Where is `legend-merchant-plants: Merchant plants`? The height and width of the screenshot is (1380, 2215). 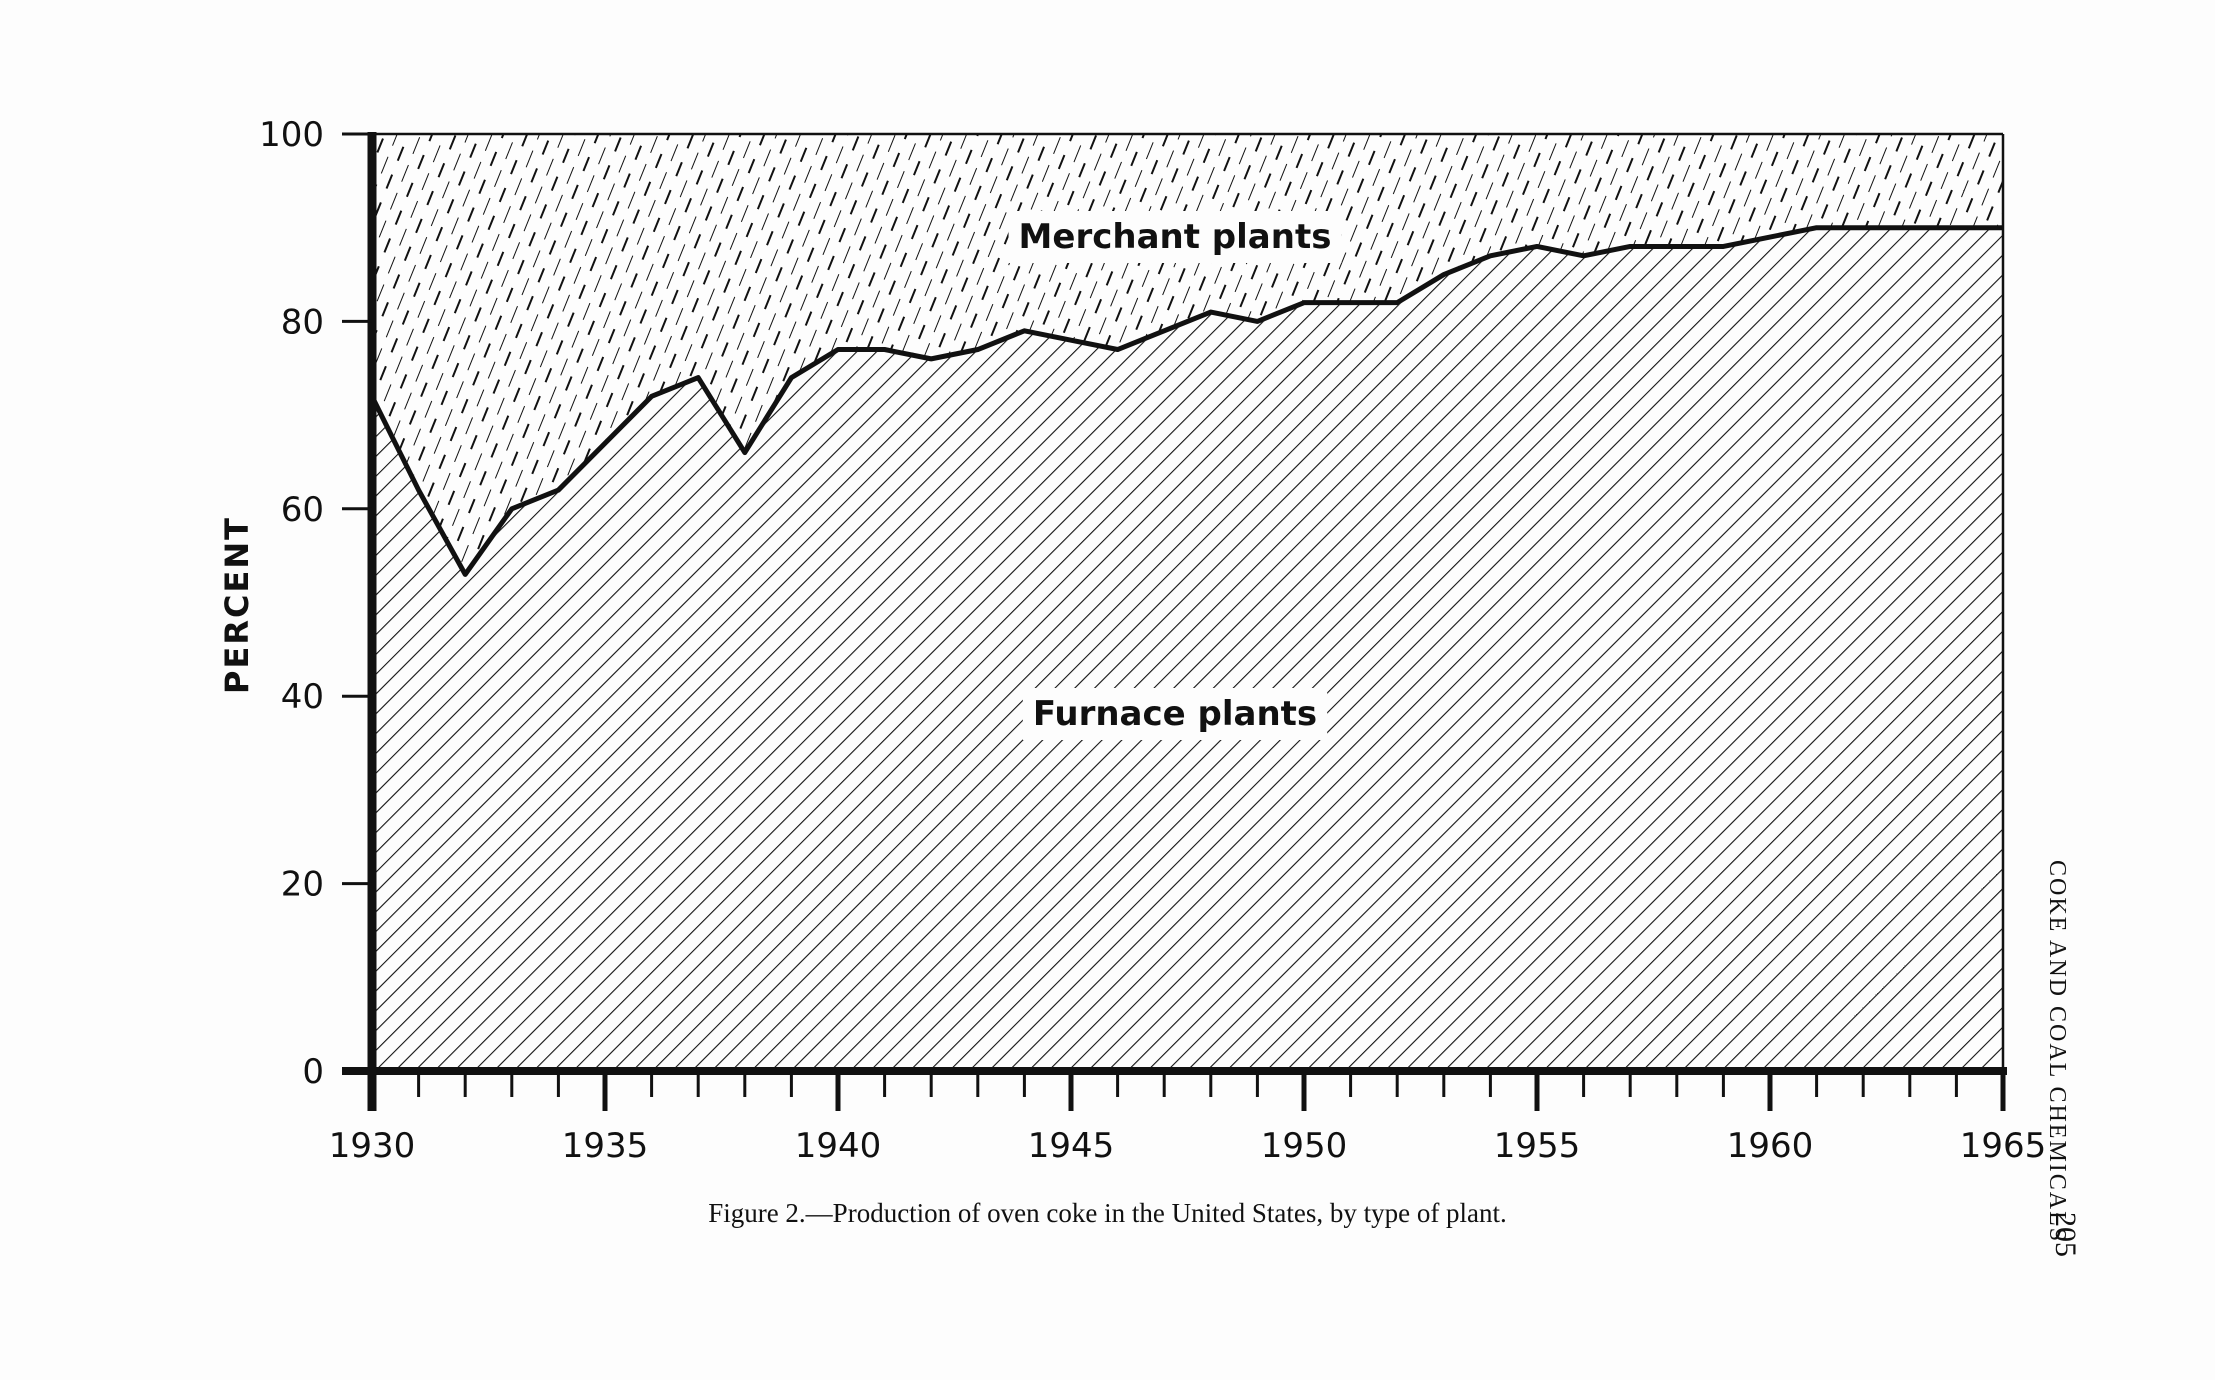 legend-merchant-plants: Merchant plants is located at coordinates (1175, 237).